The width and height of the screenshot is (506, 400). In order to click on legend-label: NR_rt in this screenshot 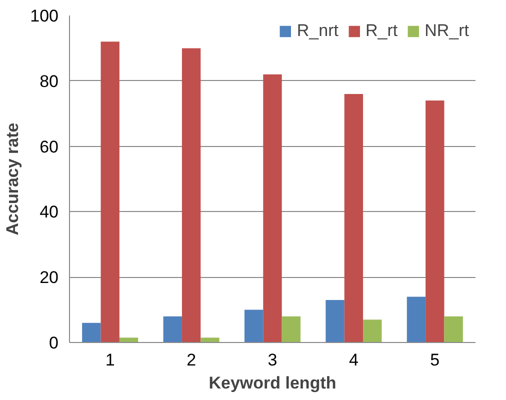, I will do `click(446, 31)`.